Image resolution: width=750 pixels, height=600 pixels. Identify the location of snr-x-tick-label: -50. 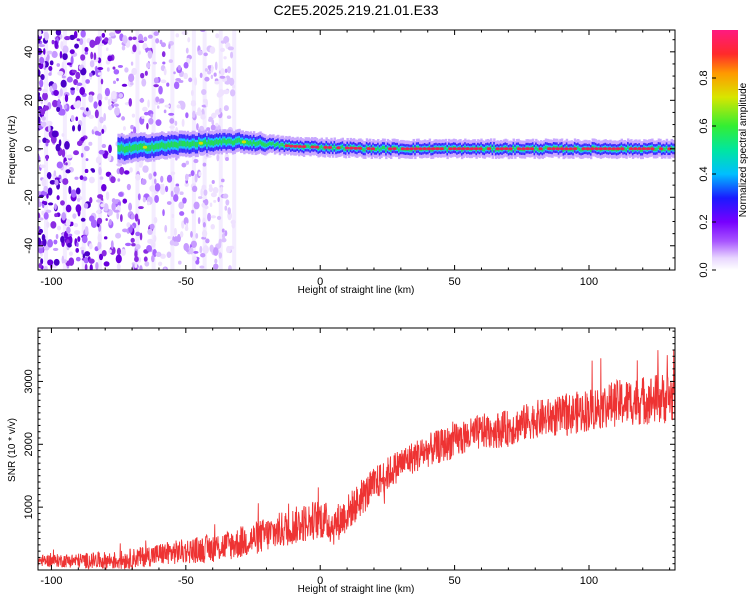
(186, 581).